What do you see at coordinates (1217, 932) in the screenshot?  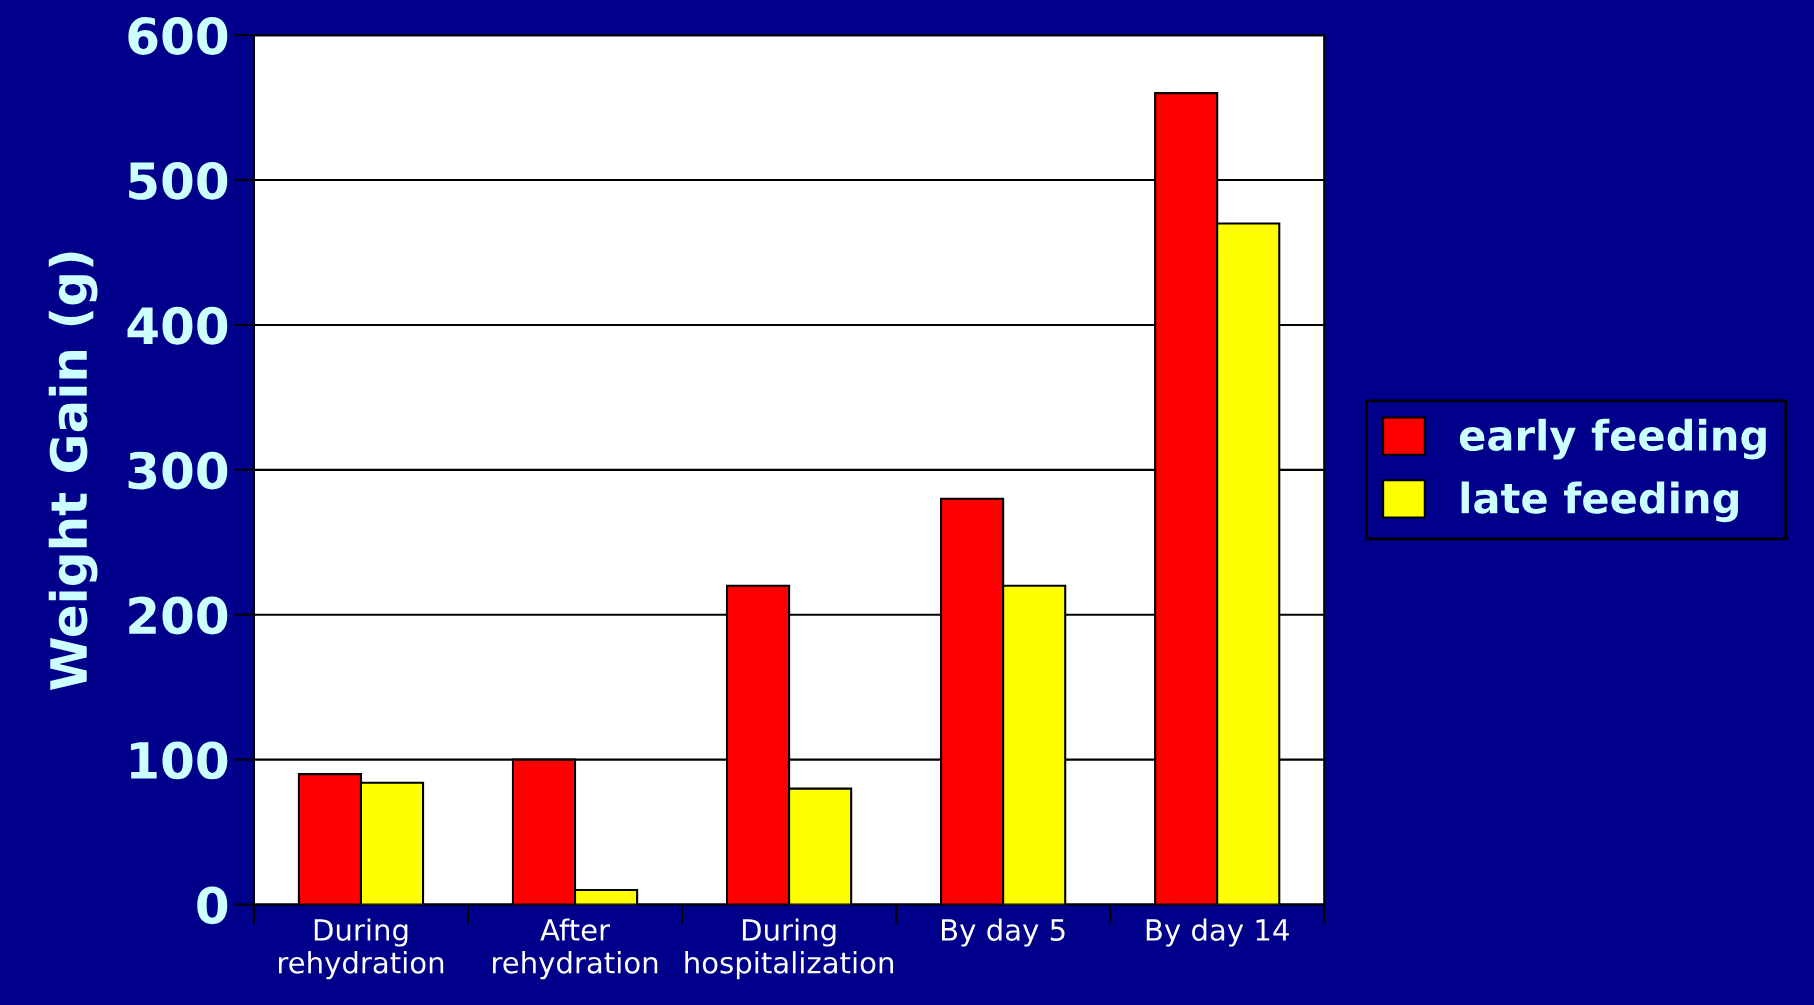 I see `x-tick-label: By day 14` at bounding box center [1217, 932].